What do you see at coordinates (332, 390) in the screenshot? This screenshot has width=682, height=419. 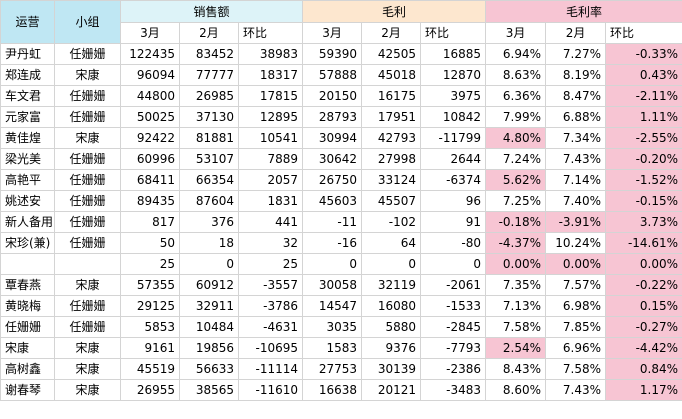 I see `cell-profit-march: 16638` at bounding box center [332, 390].